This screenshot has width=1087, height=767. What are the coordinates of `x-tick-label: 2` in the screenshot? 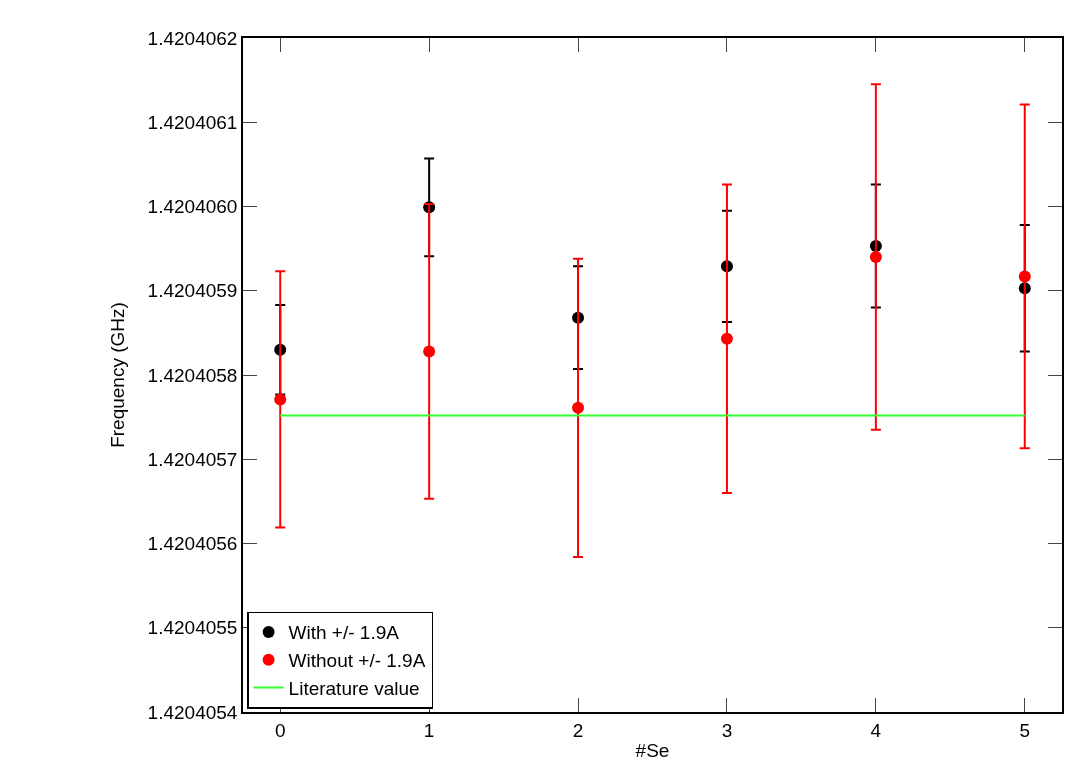 It's located at (578, 730).